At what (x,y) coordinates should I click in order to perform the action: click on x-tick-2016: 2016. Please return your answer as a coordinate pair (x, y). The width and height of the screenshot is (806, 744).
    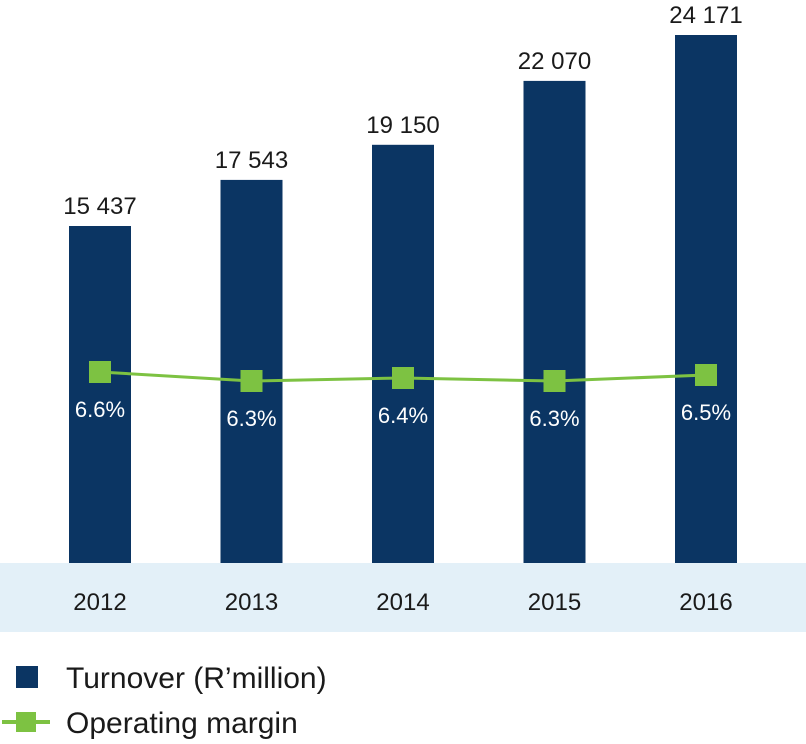
    Looking at the image, I should click on (705, 602).